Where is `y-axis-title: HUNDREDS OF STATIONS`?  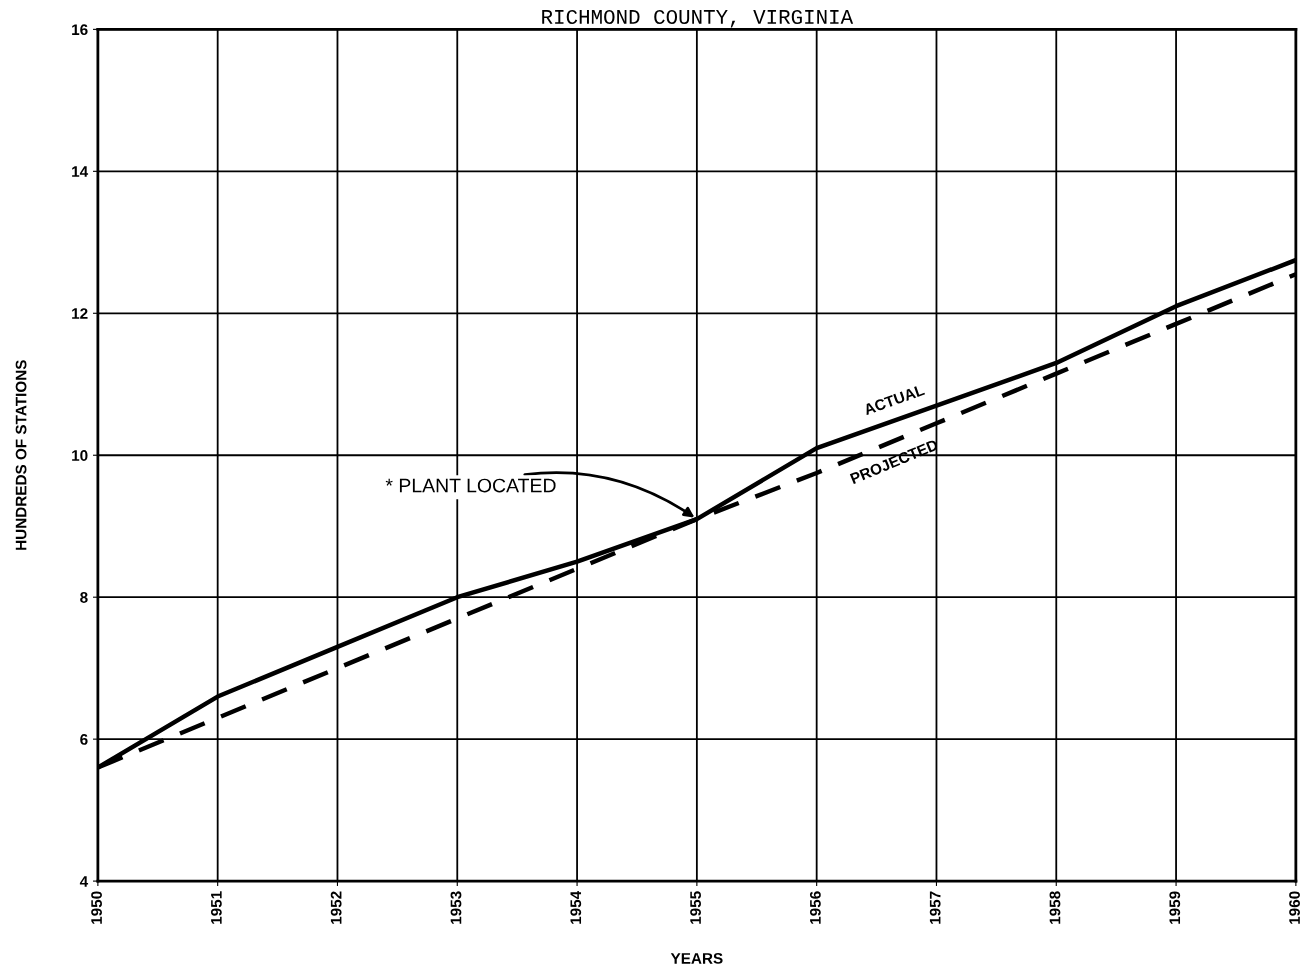
y-axis-title: HUNDREDS OF STATIONS is located at coordinates (21, 455).